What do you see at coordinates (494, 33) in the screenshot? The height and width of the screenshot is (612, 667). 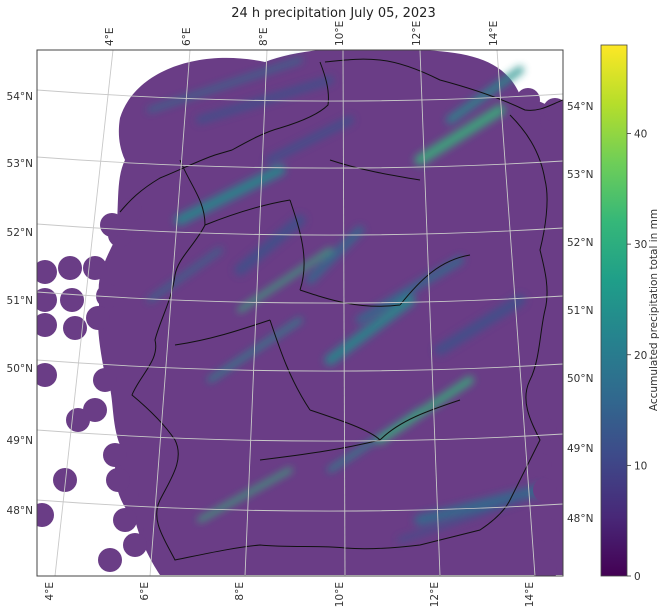 I see `lon-label-top: 14°E` at bounding box center [494, 33].